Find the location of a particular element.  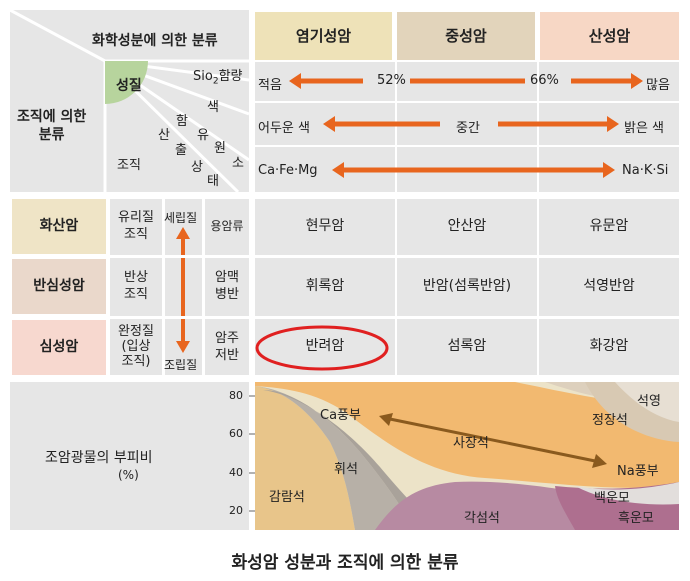

row-plutonic: 심성암 is located at coordinates (59, 347).